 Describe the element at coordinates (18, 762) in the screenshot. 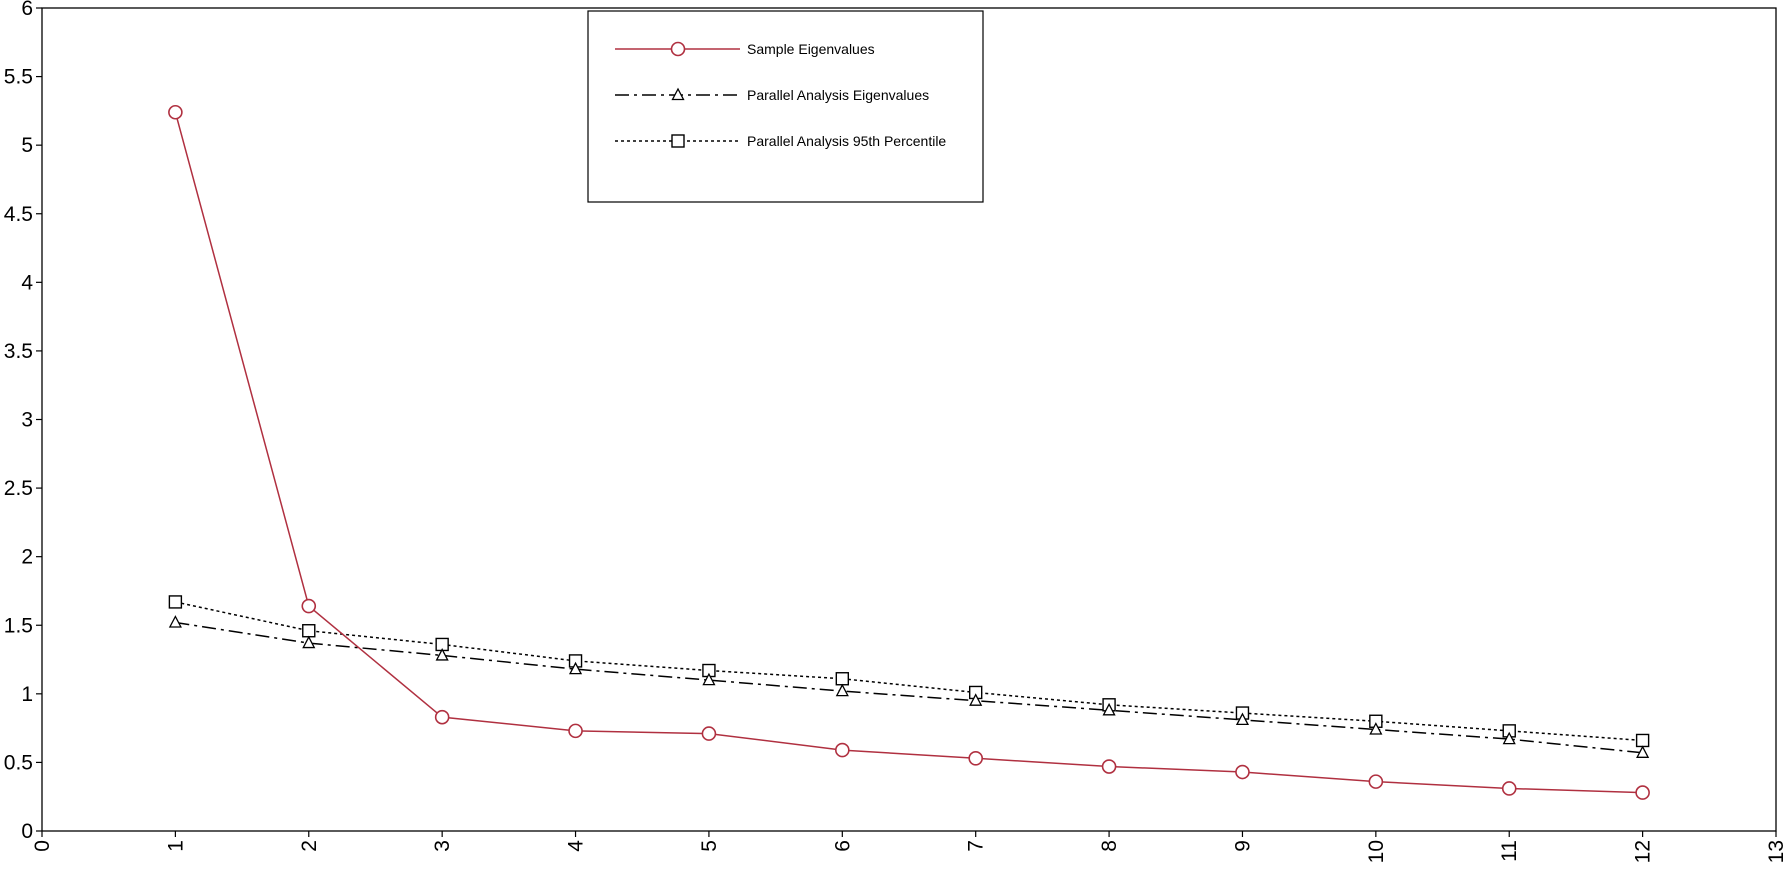

I see `y-tick-label: 0.5` at that location.